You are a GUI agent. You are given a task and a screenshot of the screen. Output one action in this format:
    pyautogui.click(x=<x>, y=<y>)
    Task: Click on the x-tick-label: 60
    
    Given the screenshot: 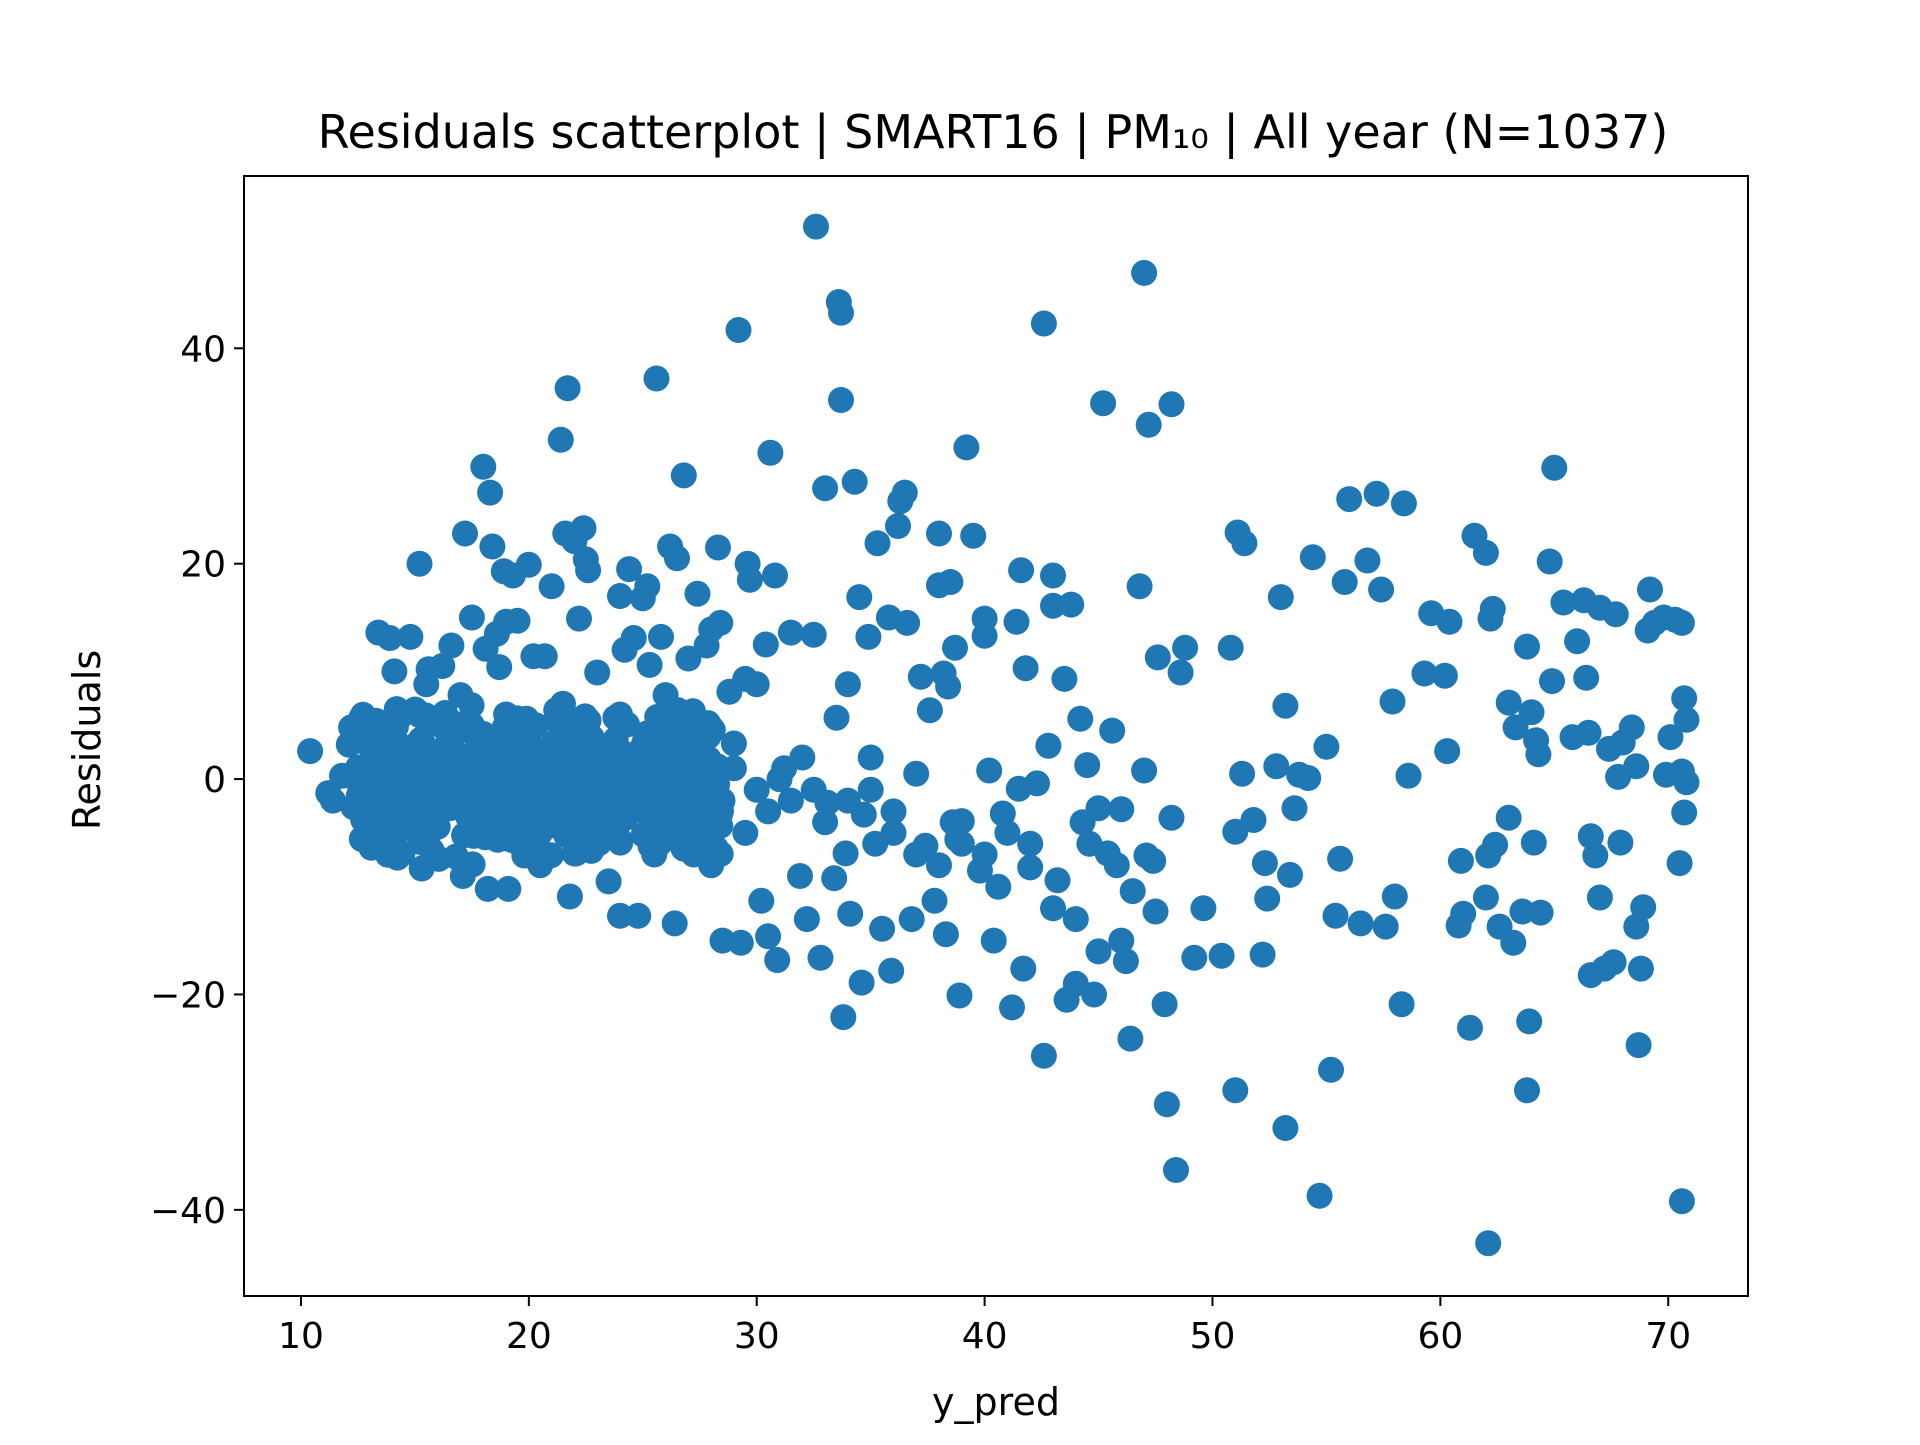 What is the action you would take?
    pyautogui.click(x=1440, y=1336)
    